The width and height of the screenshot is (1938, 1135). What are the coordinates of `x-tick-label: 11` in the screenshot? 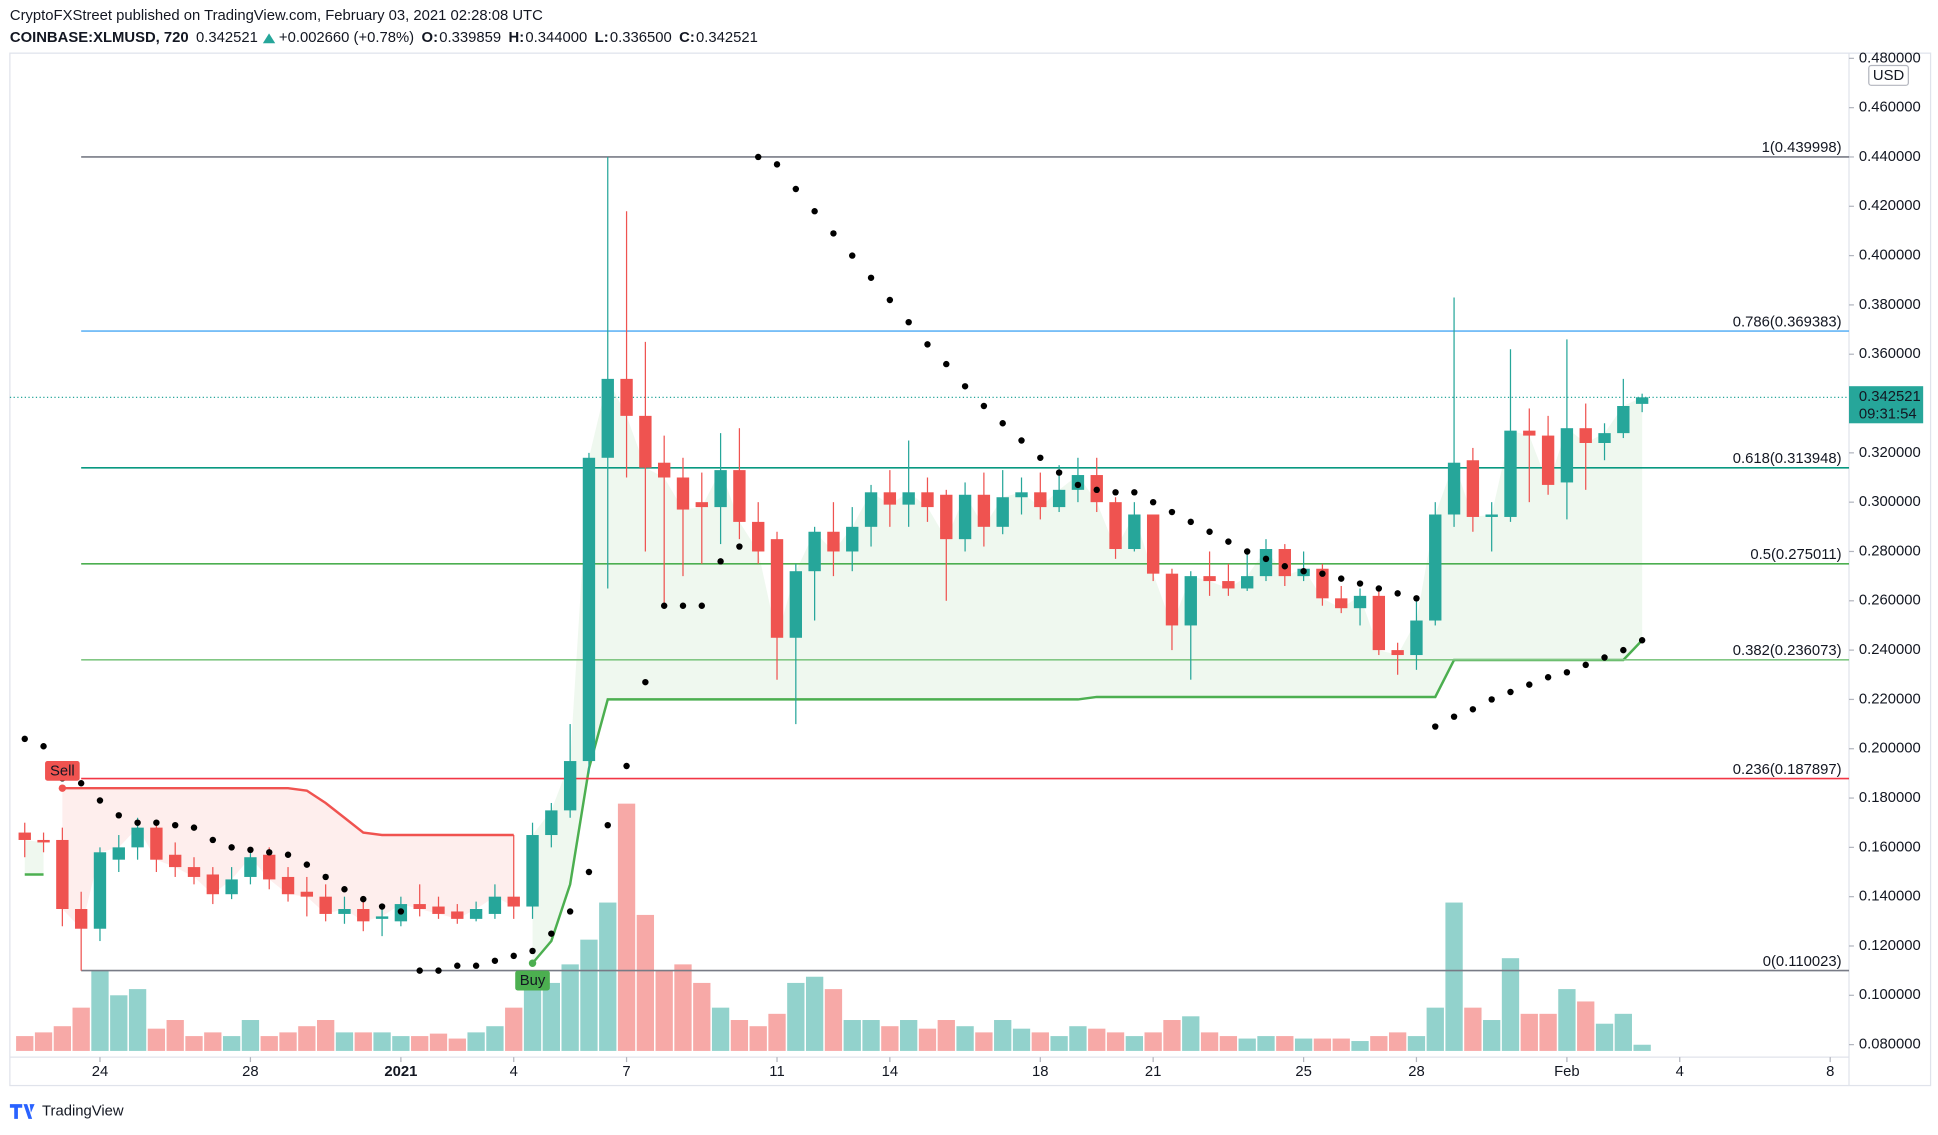 It's located at (776, 1072).